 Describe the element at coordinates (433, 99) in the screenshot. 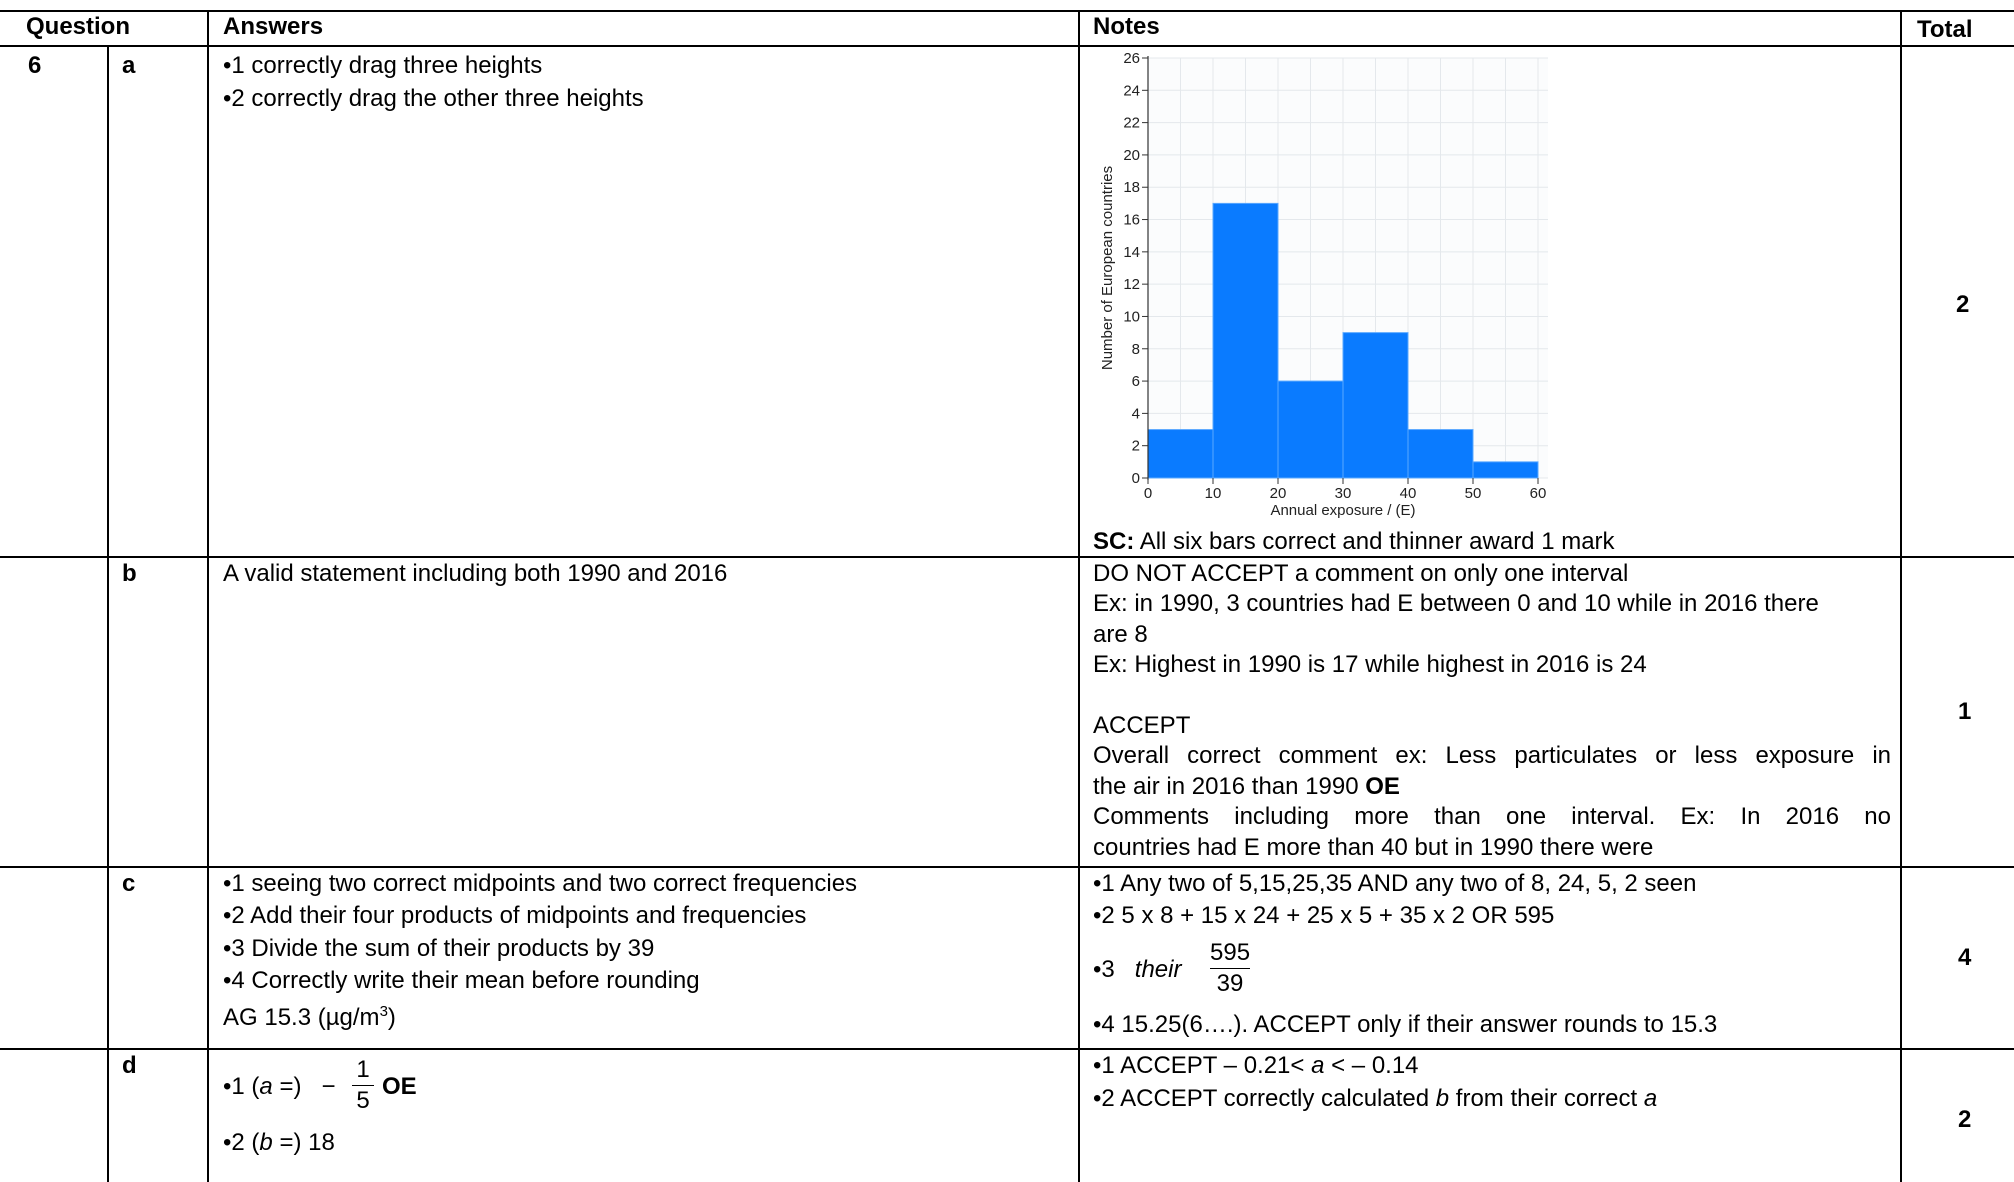

I see `answer-a-point-2: 2 correctly drag the other three heights` at that location.